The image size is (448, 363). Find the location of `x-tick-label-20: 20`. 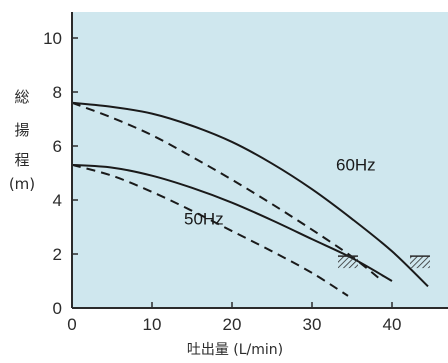

x-tick-label-20: 20 is located at coordinates (232, 324).